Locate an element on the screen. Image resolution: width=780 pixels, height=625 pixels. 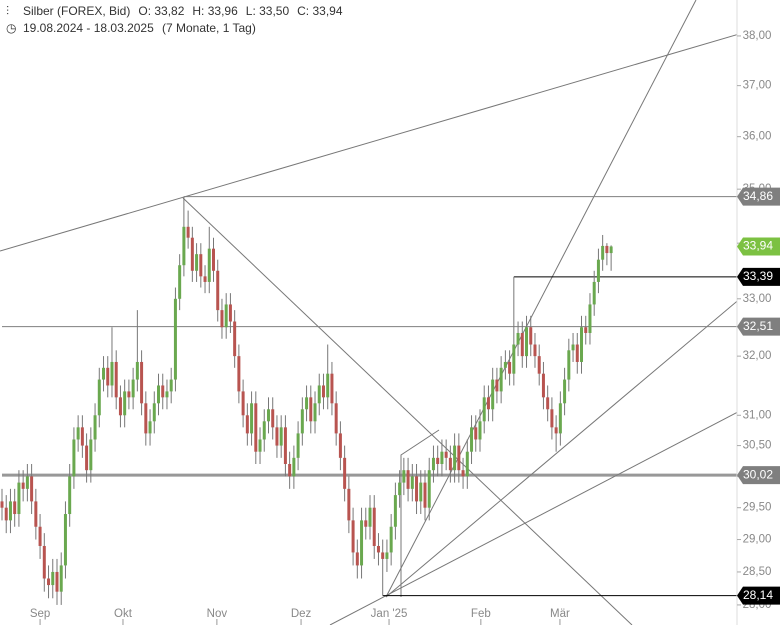
y-tick-label: 29,50 is located at coordinates (757, 508).